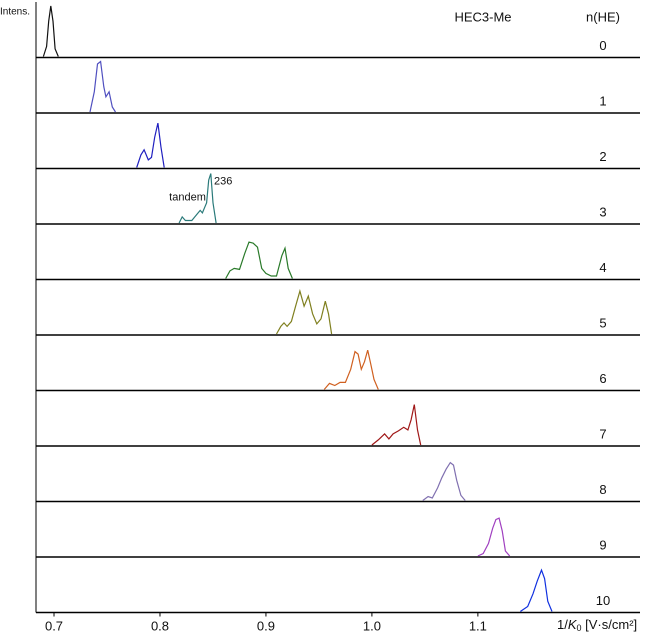 The width and height of the screenshot is (649, 634). What do you see at coordinates (187, 197) in the screenshot?
I see `annotation: tandem` at bounding box center [187, 197].